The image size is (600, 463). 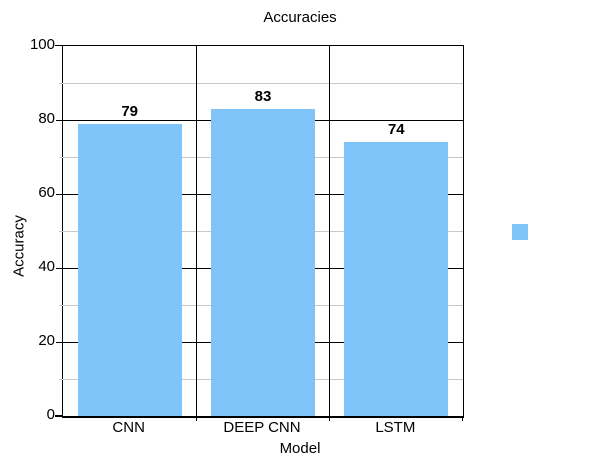 What do you see at coordinates (263, 96) in the screenshot?
I see `bar-value-label: 83` at bounding box center [263, 96].